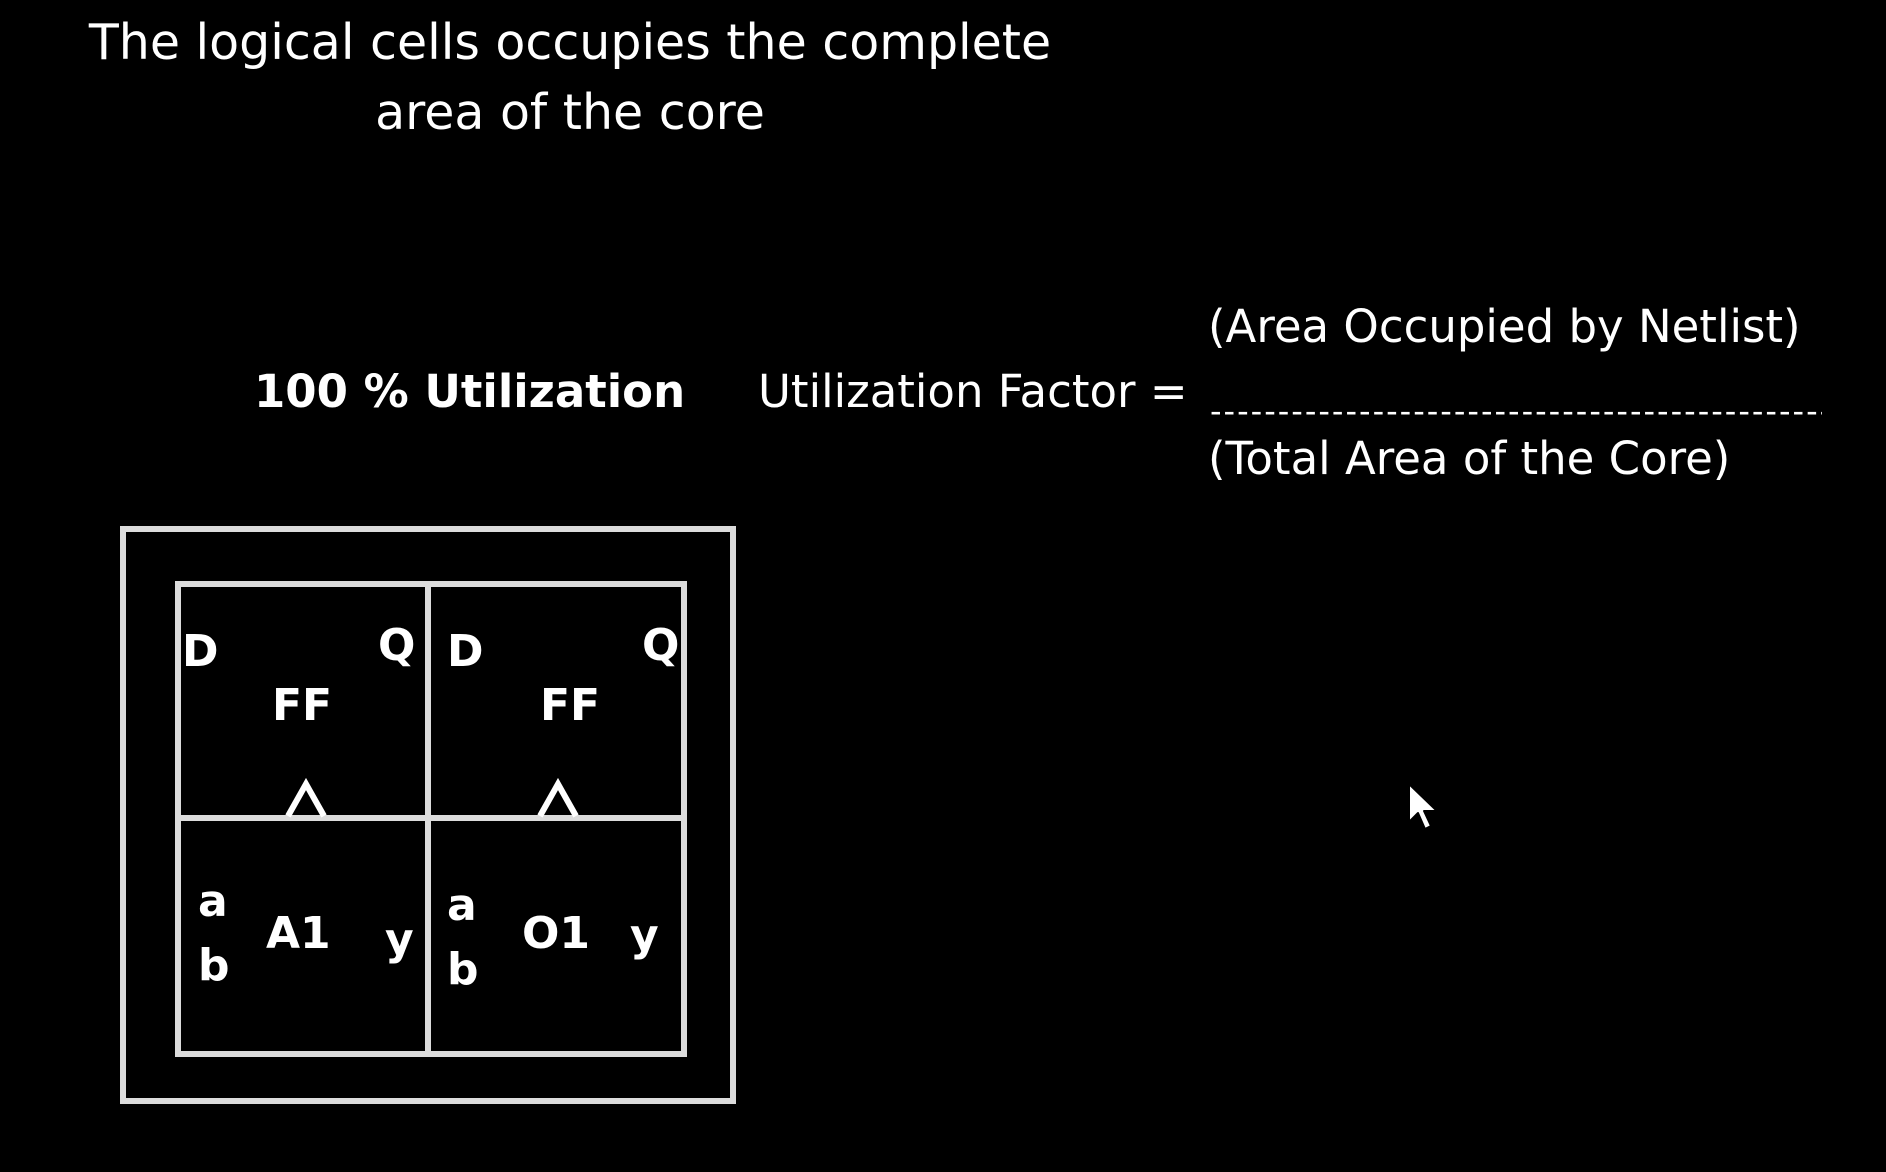 The image size is (1886, 1172). What do you see at coordinates (570, 705) in the screenshot?
I see `ff2-name: FF` at bounding box center [570, 705].